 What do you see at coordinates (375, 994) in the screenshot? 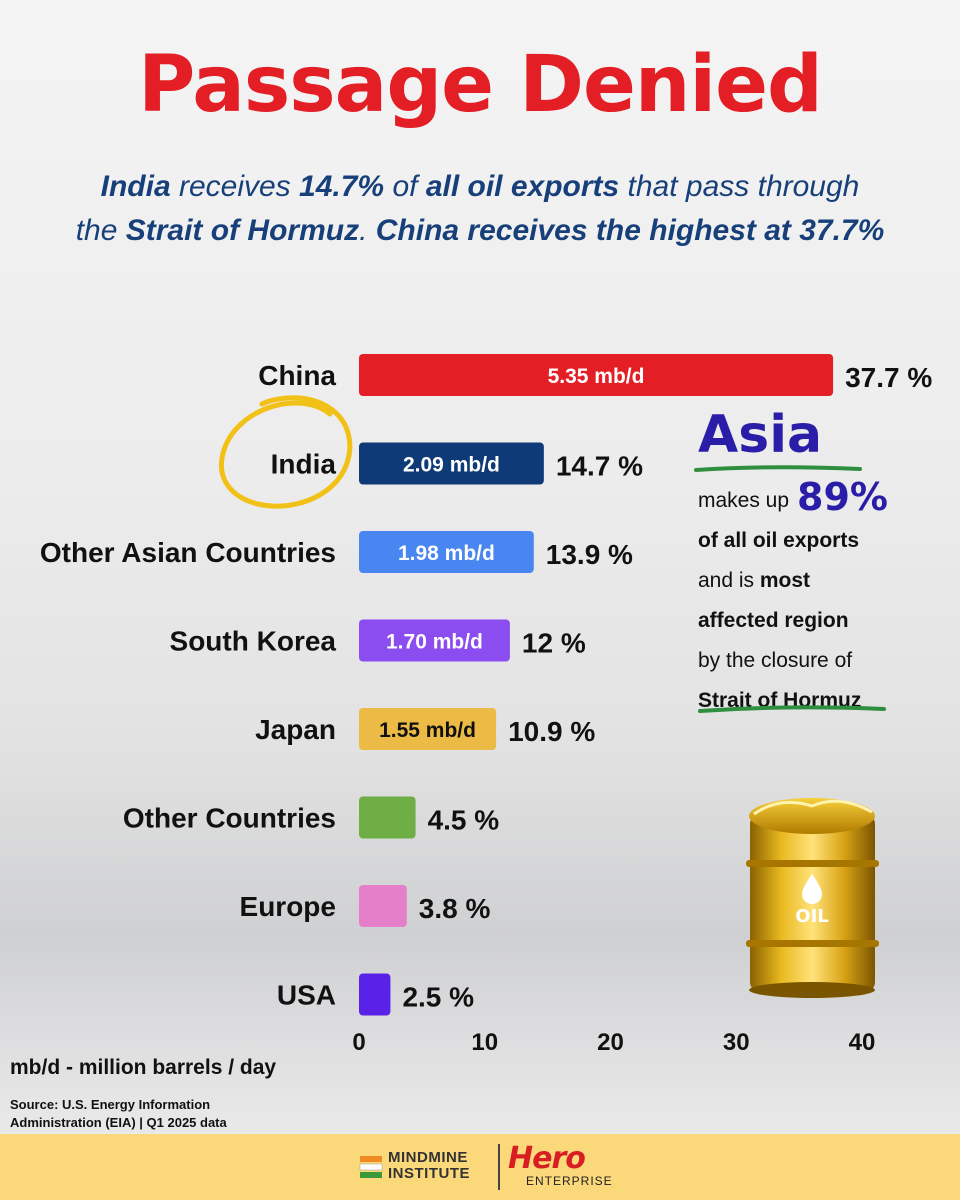
I see `bar-usa` at bounding box center [375, 994].